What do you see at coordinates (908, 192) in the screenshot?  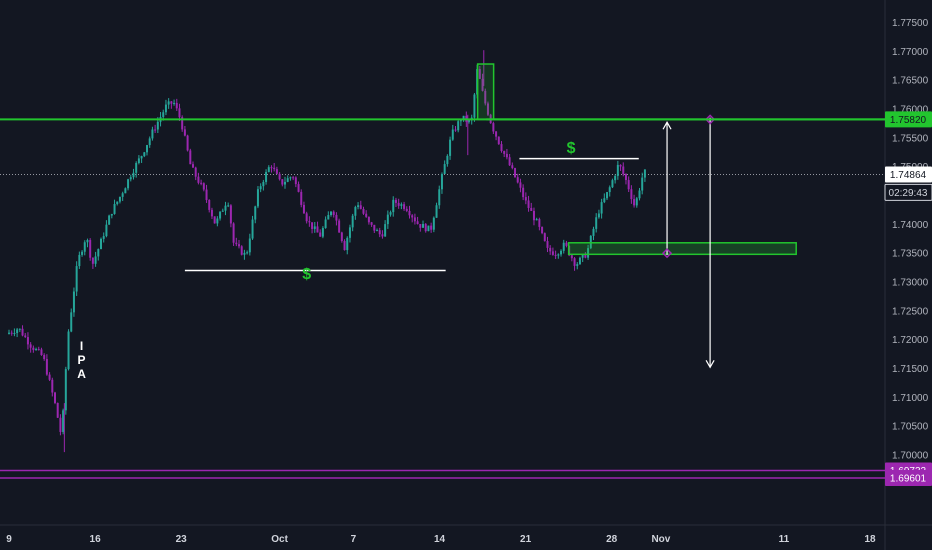 I see `countdown-tag: 02:29:43` at bounding box center [908, 192].